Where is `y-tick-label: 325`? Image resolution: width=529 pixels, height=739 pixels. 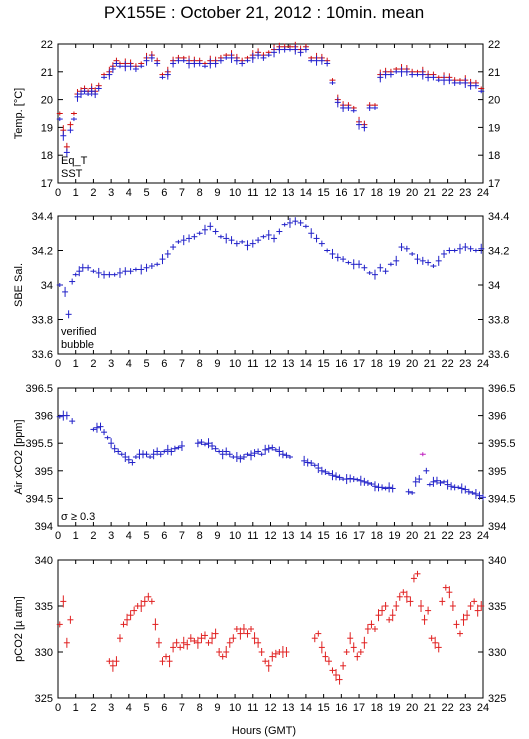 y-tick-label: 325 is located at coordinates (44, 699).